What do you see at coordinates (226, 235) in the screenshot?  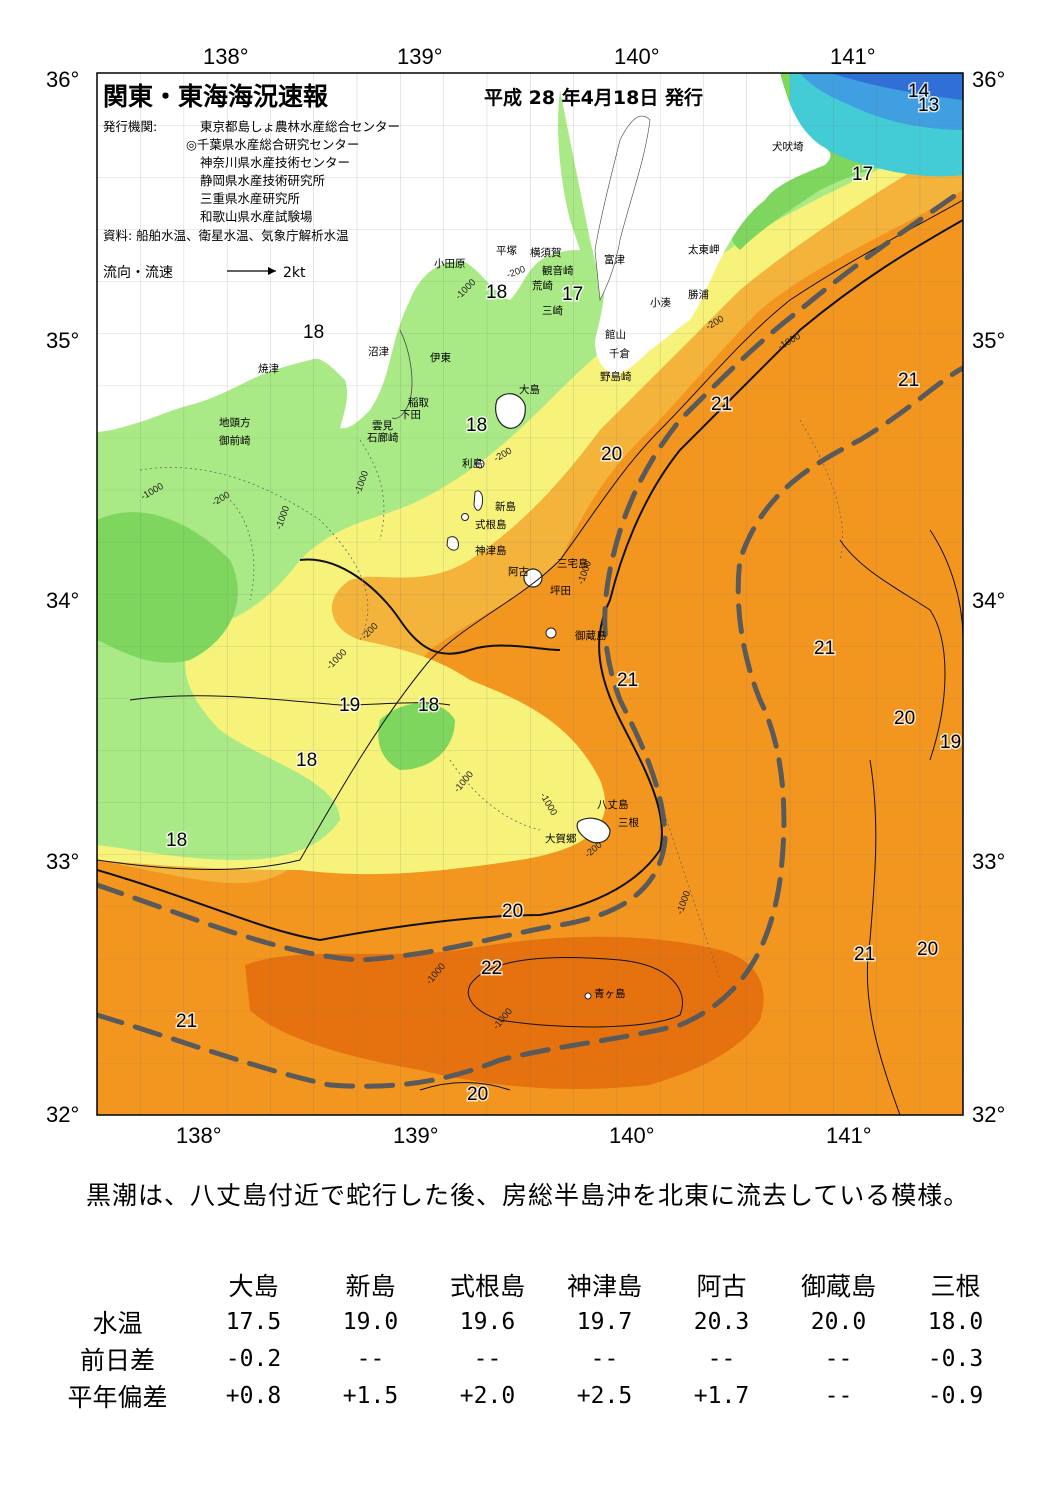 I see `data-source: 資料: 船舶水温、衛星水温、気象庁解析水温` at bounding box center [226, 235].